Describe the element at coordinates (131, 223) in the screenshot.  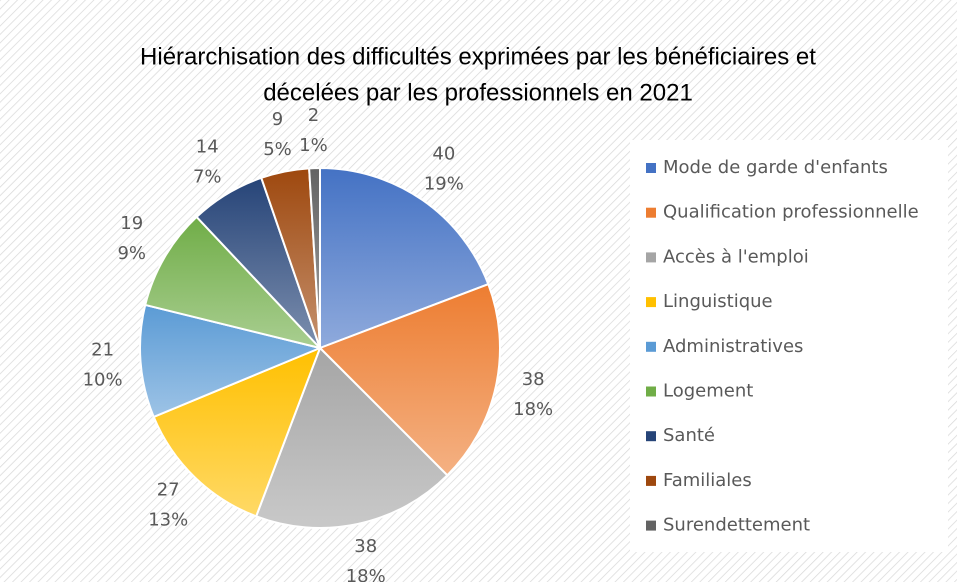
I see `data-label: 19` at that location.